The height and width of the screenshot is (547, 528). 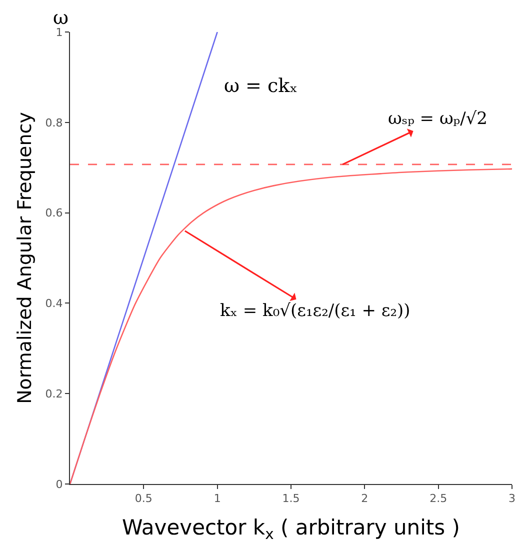 I want to click on y-tick-label: 0.4, so click(x=54, y=303).